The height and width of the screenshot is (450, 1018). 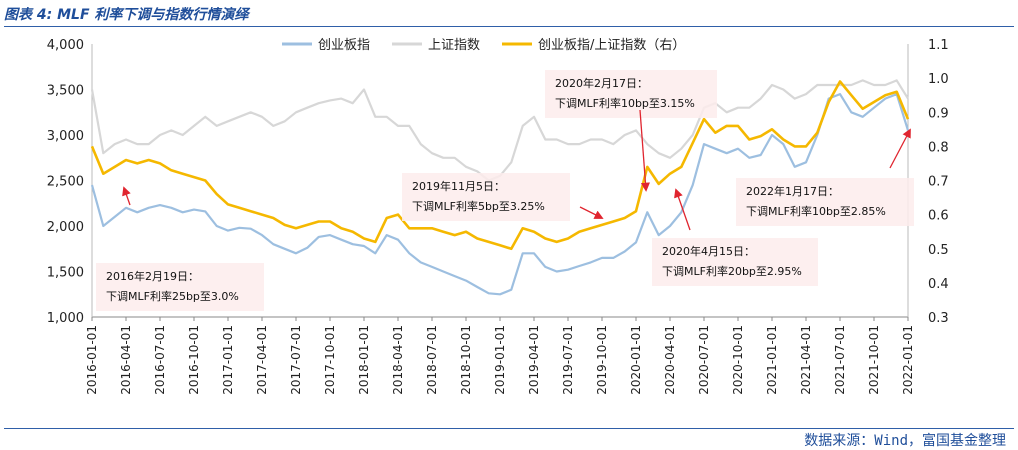 What do you see at coordinates (938, 250) in the screenshot?
I see `y2-tick-label: 0.5` at bounding box center [938, 250].